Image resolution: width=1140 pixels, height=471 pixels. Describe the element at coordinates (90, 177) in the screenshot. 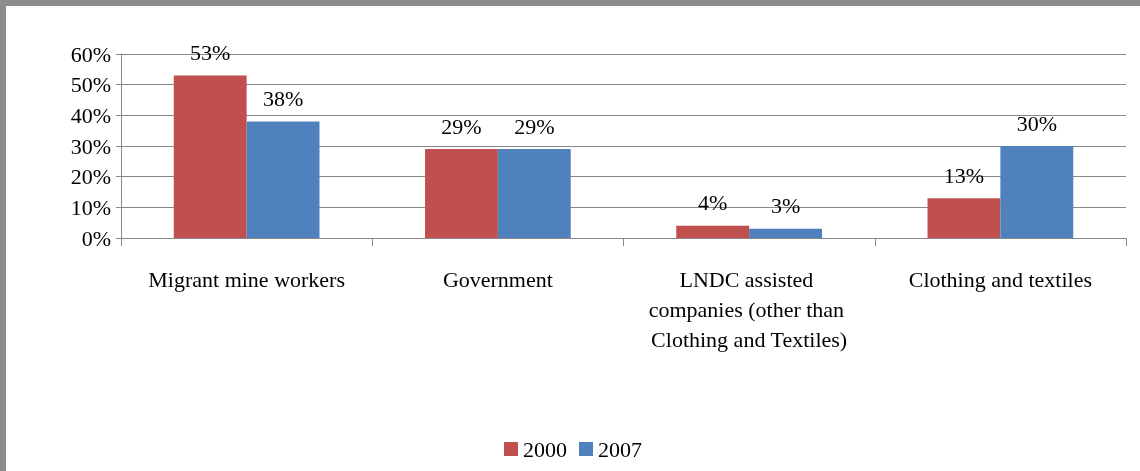

I see `y-tick-label: 20%` at that location.